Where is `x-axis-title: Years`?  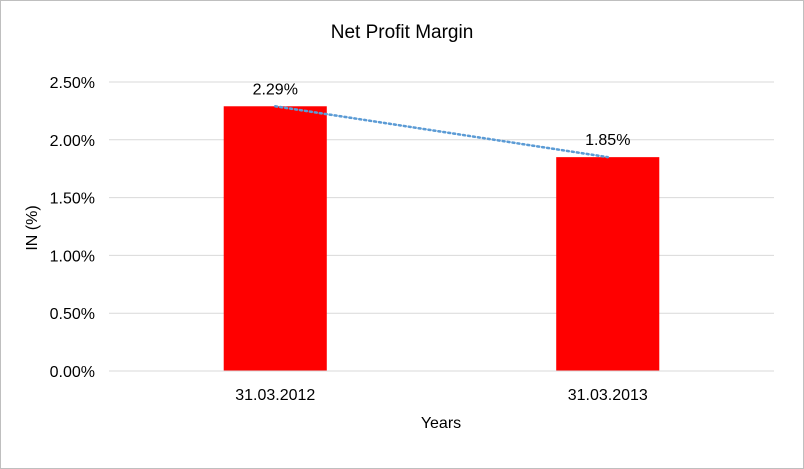
x-axis-title: Years is located at coordinates (441, 423).